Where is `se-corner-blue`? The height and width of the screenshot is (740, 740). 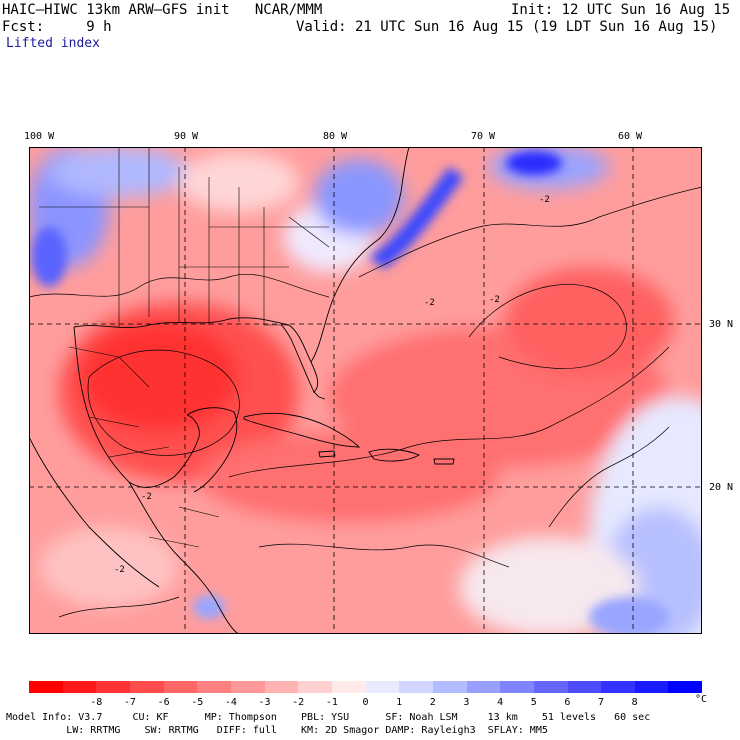
se-corner-blue is located at coordinates (629, 615).